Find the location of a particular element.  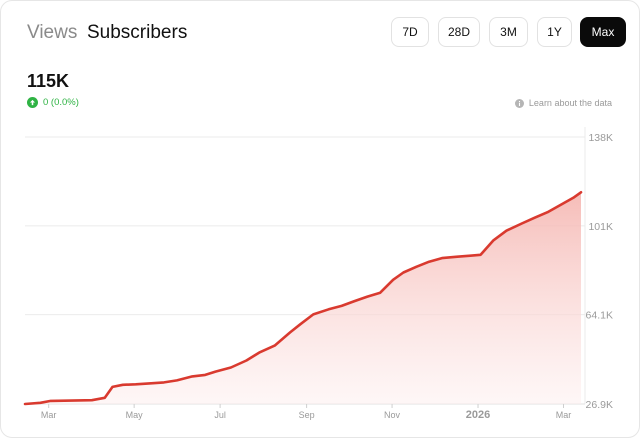

metric-change-text: 0 (0.0%) is located at coordinates (61, 102).